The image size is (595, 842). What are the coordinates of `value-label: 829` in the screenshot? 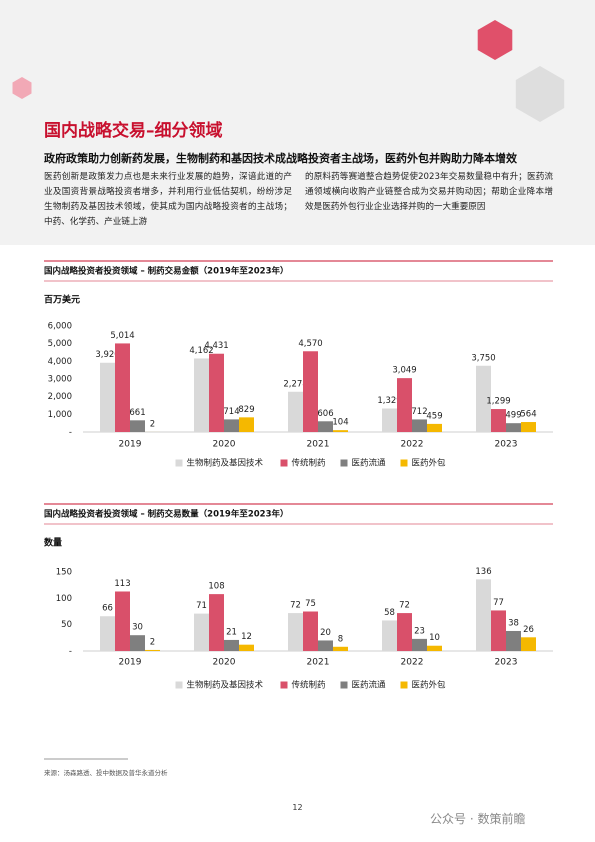 It's located at (246, 410).